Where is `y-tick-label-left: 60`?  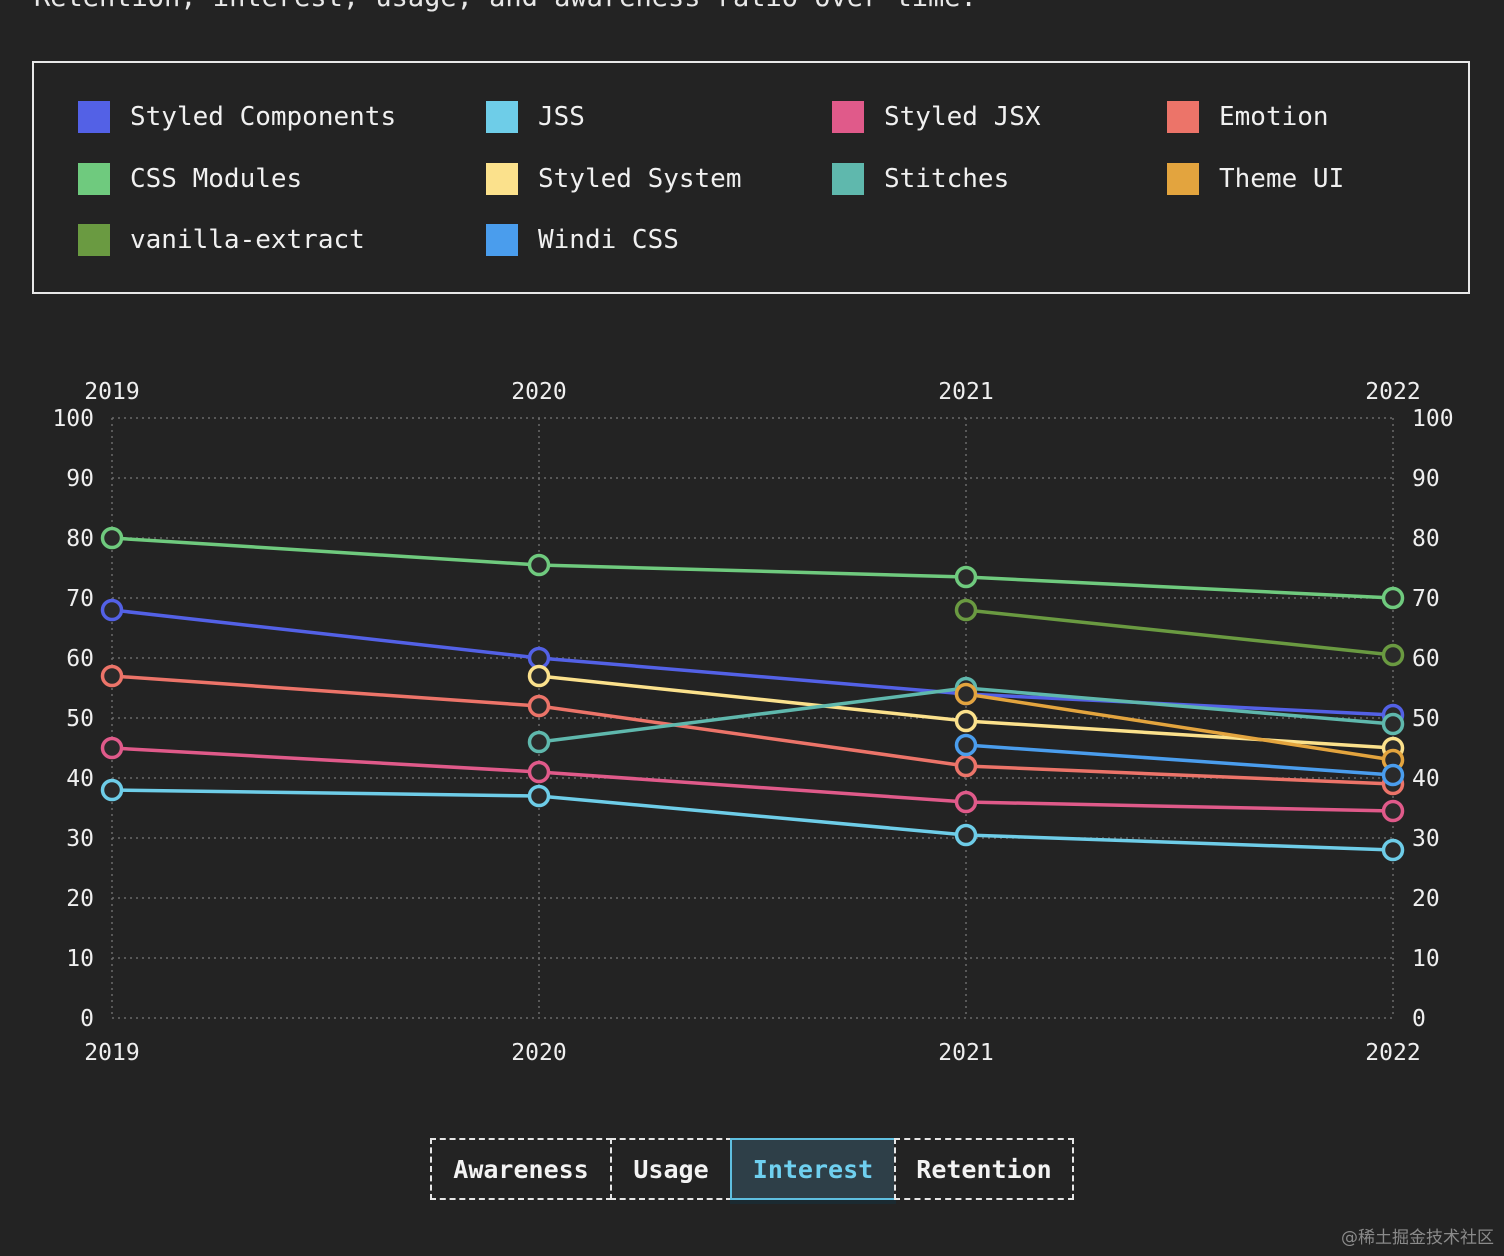 y-tick-label-left: 60 is located at coordinates (80, 659).